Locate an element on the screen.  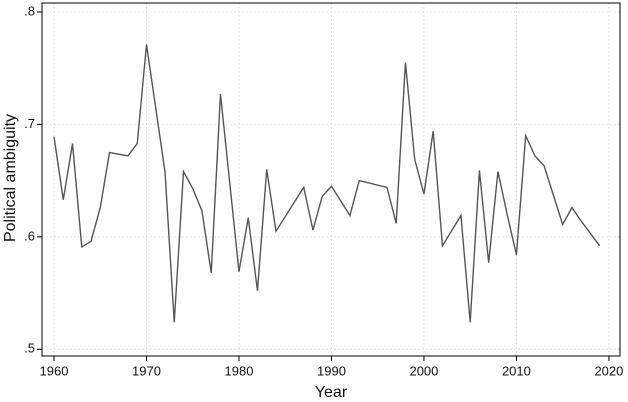
x-tick-label: 1960 is located at coordinates (54, 370).